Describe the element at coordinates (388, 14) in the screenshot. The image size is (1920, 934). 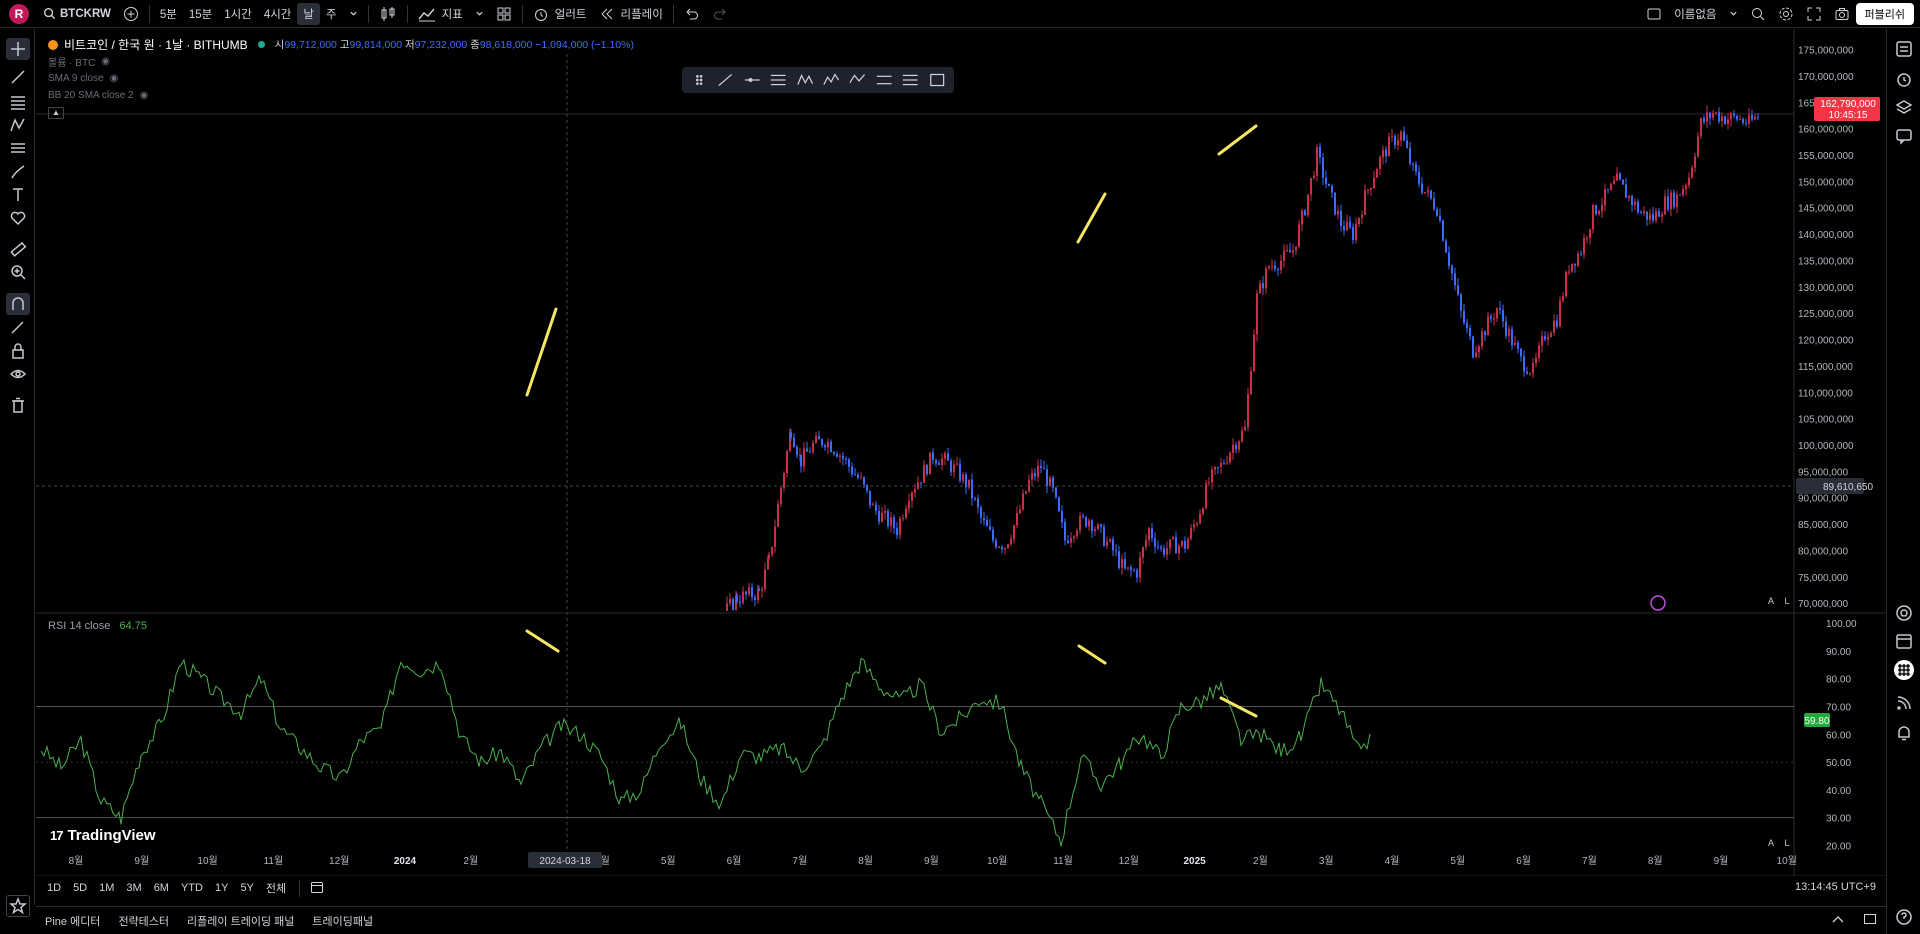
I see `chart-type-button` at that location.